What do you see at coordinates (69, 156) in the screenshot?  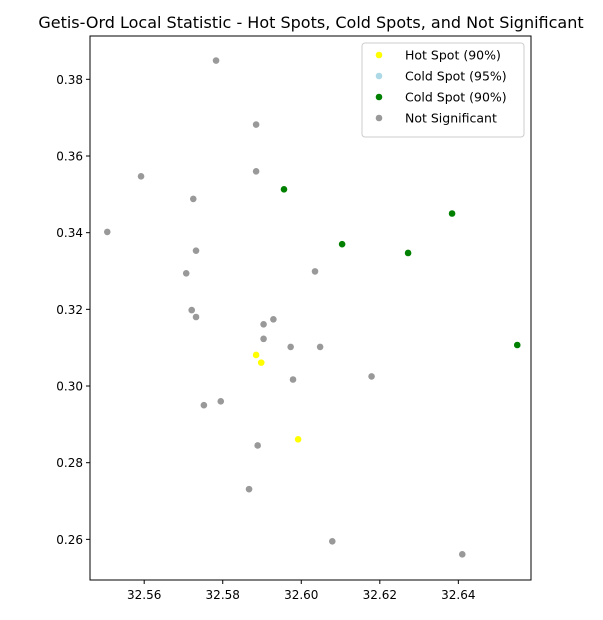 I see `y-tick-label: 0.36` at bounding box center [69, 156].